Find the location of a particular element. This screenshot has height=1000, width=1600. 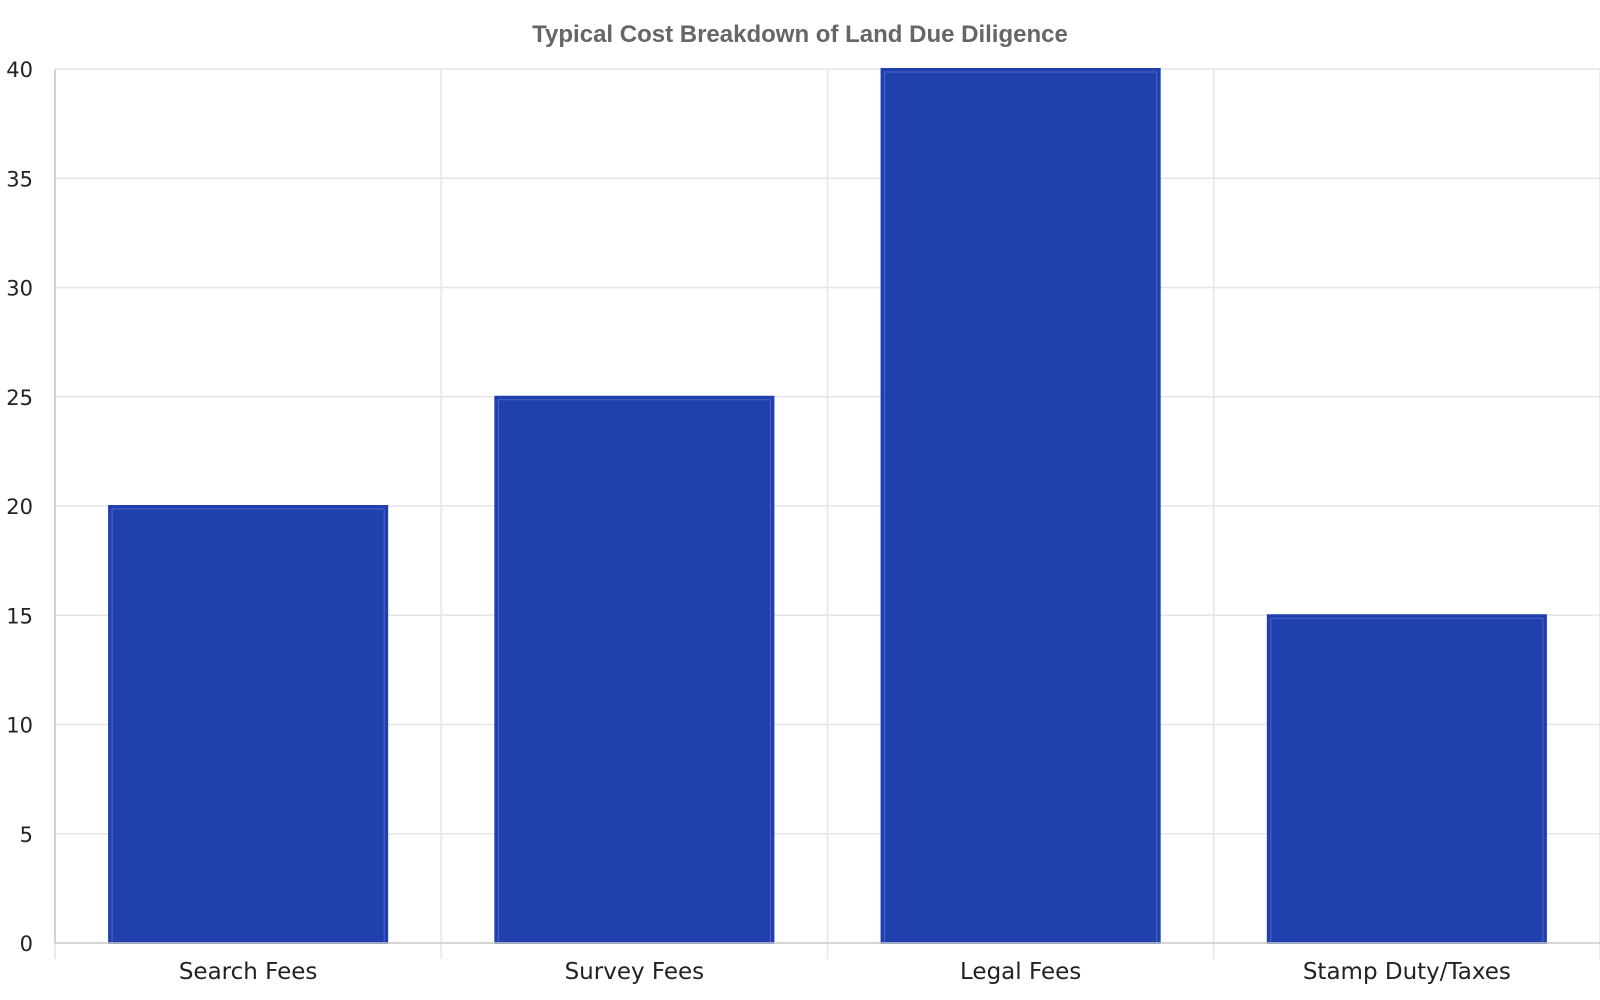

x-tick-label: Survey Fees is located at coordinates (635, 972).